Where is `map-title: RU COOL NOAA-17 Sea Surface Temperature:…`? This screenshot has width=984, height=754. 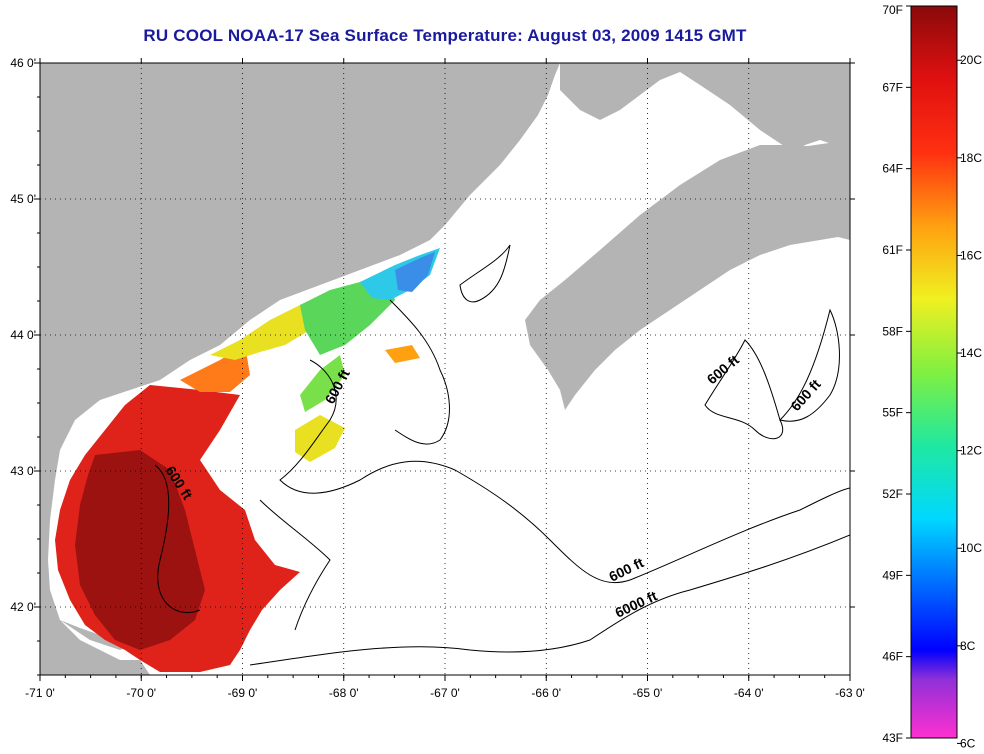
map-title: RU COOL NOAA-17 Sea Surface Temperature:… is located at coordinates (445, 35).